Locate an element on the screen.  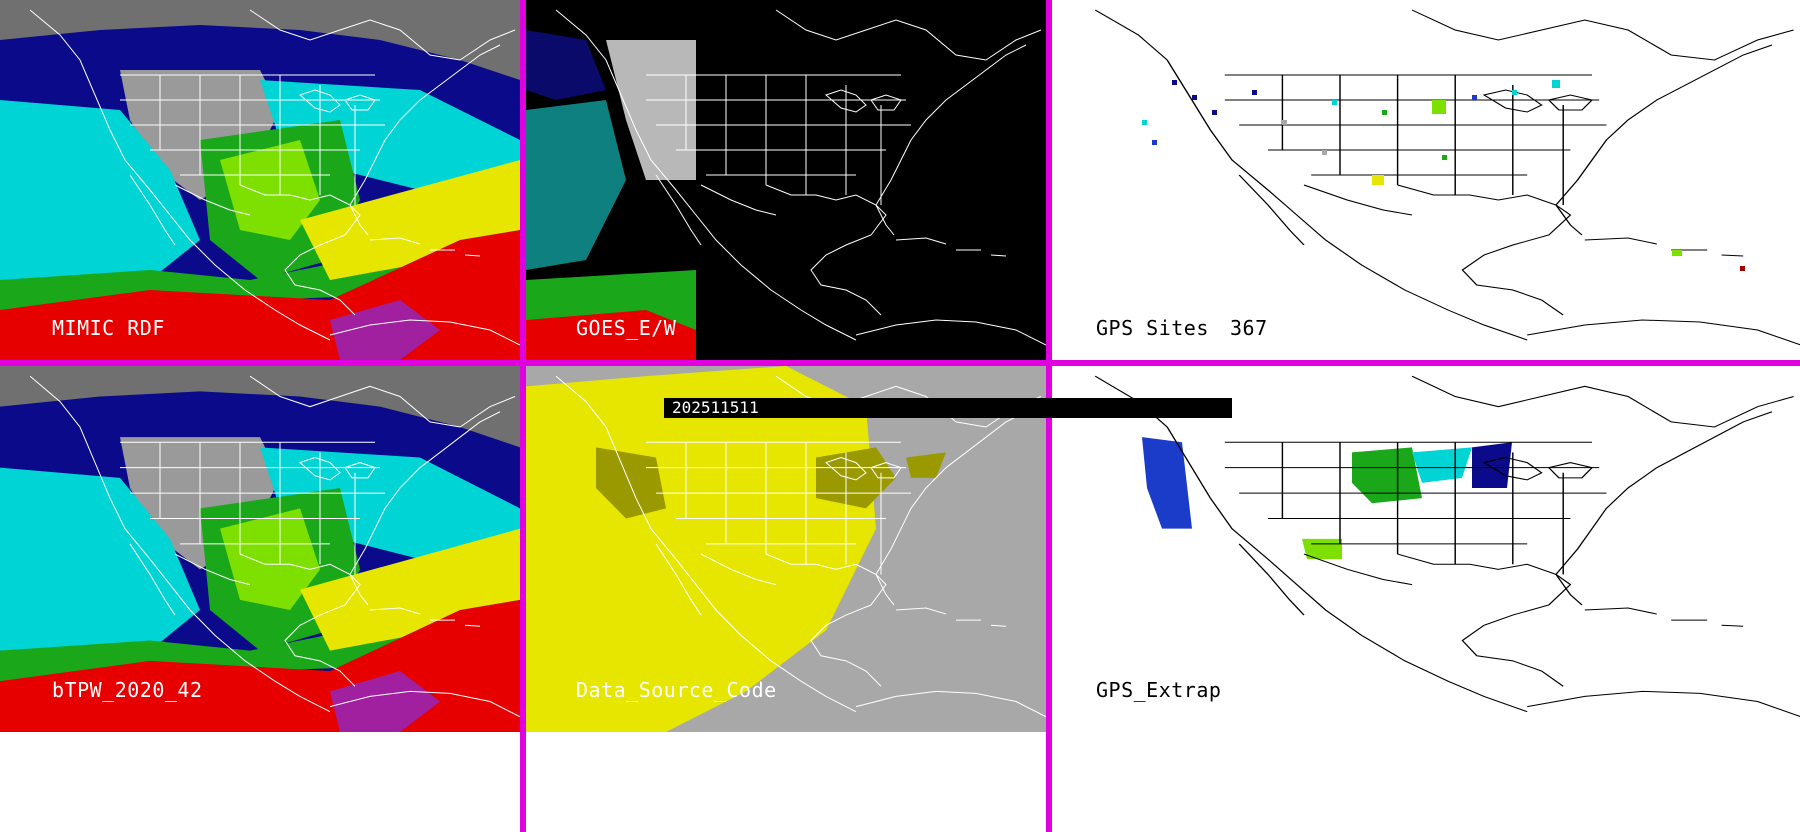
goes-ew-panel: GOES_E/W is located at coordinates (786, 180).